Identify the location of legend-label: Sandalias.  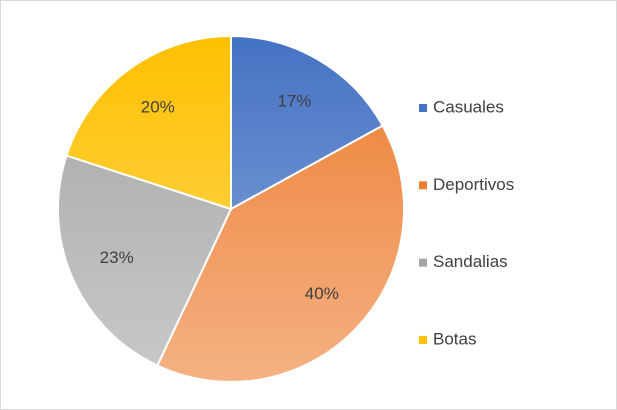
(470, 261).